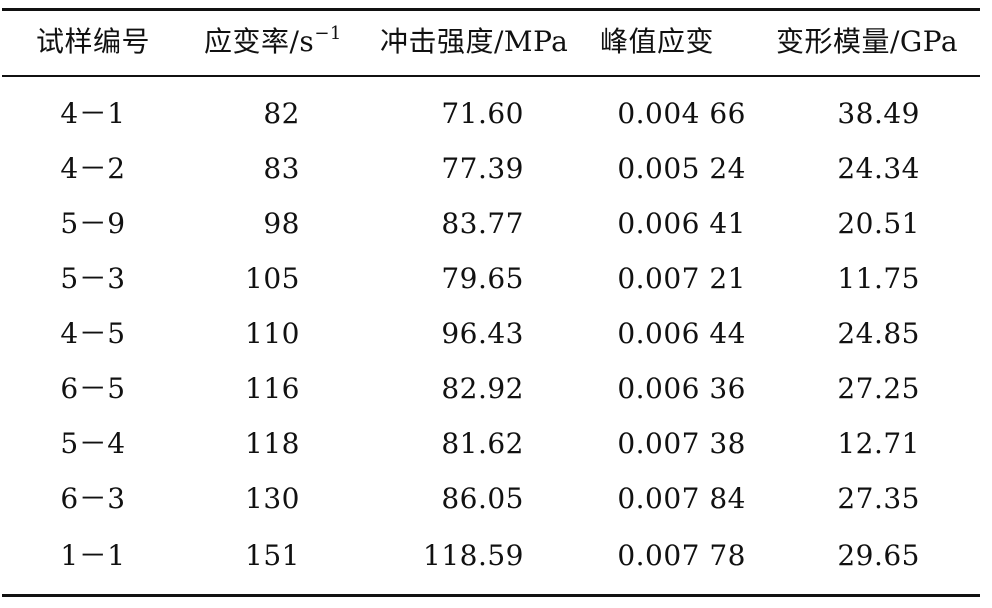 This screenshot has height=608, width=992. Describe the element at coordinates (93, 168) in the screenshot. I see `cell-specimen-id: 4－2` at that location.